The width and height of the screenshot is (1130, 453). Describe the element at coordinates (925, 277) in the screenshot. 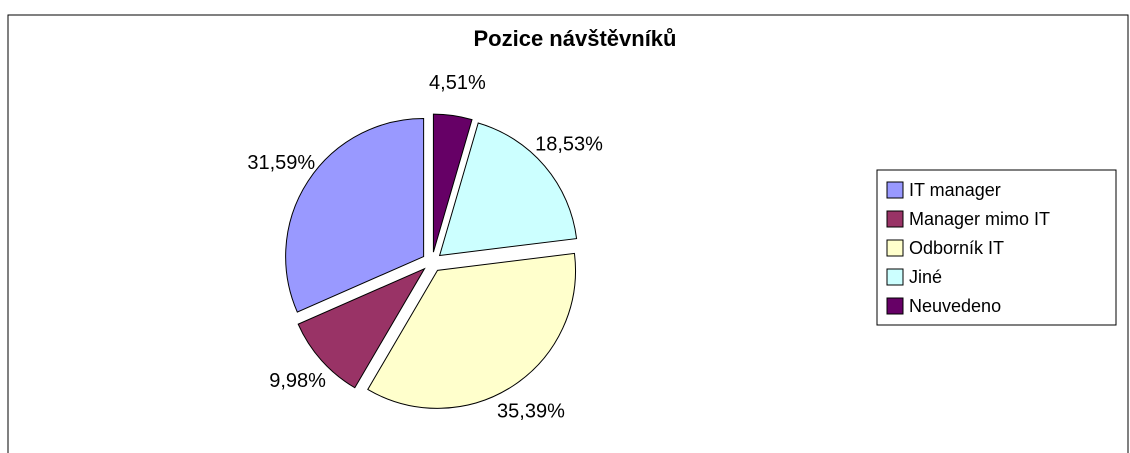

I see `legend-label: Jiné` at that location.